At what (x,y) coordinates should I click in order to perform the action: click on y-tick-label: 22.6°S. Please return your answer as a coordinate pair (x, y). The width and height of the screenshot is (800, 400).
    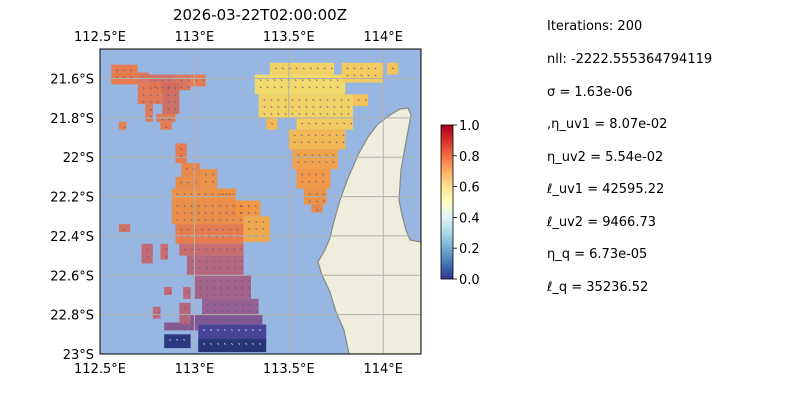
    Looking at the image, I should click on (72, 276).